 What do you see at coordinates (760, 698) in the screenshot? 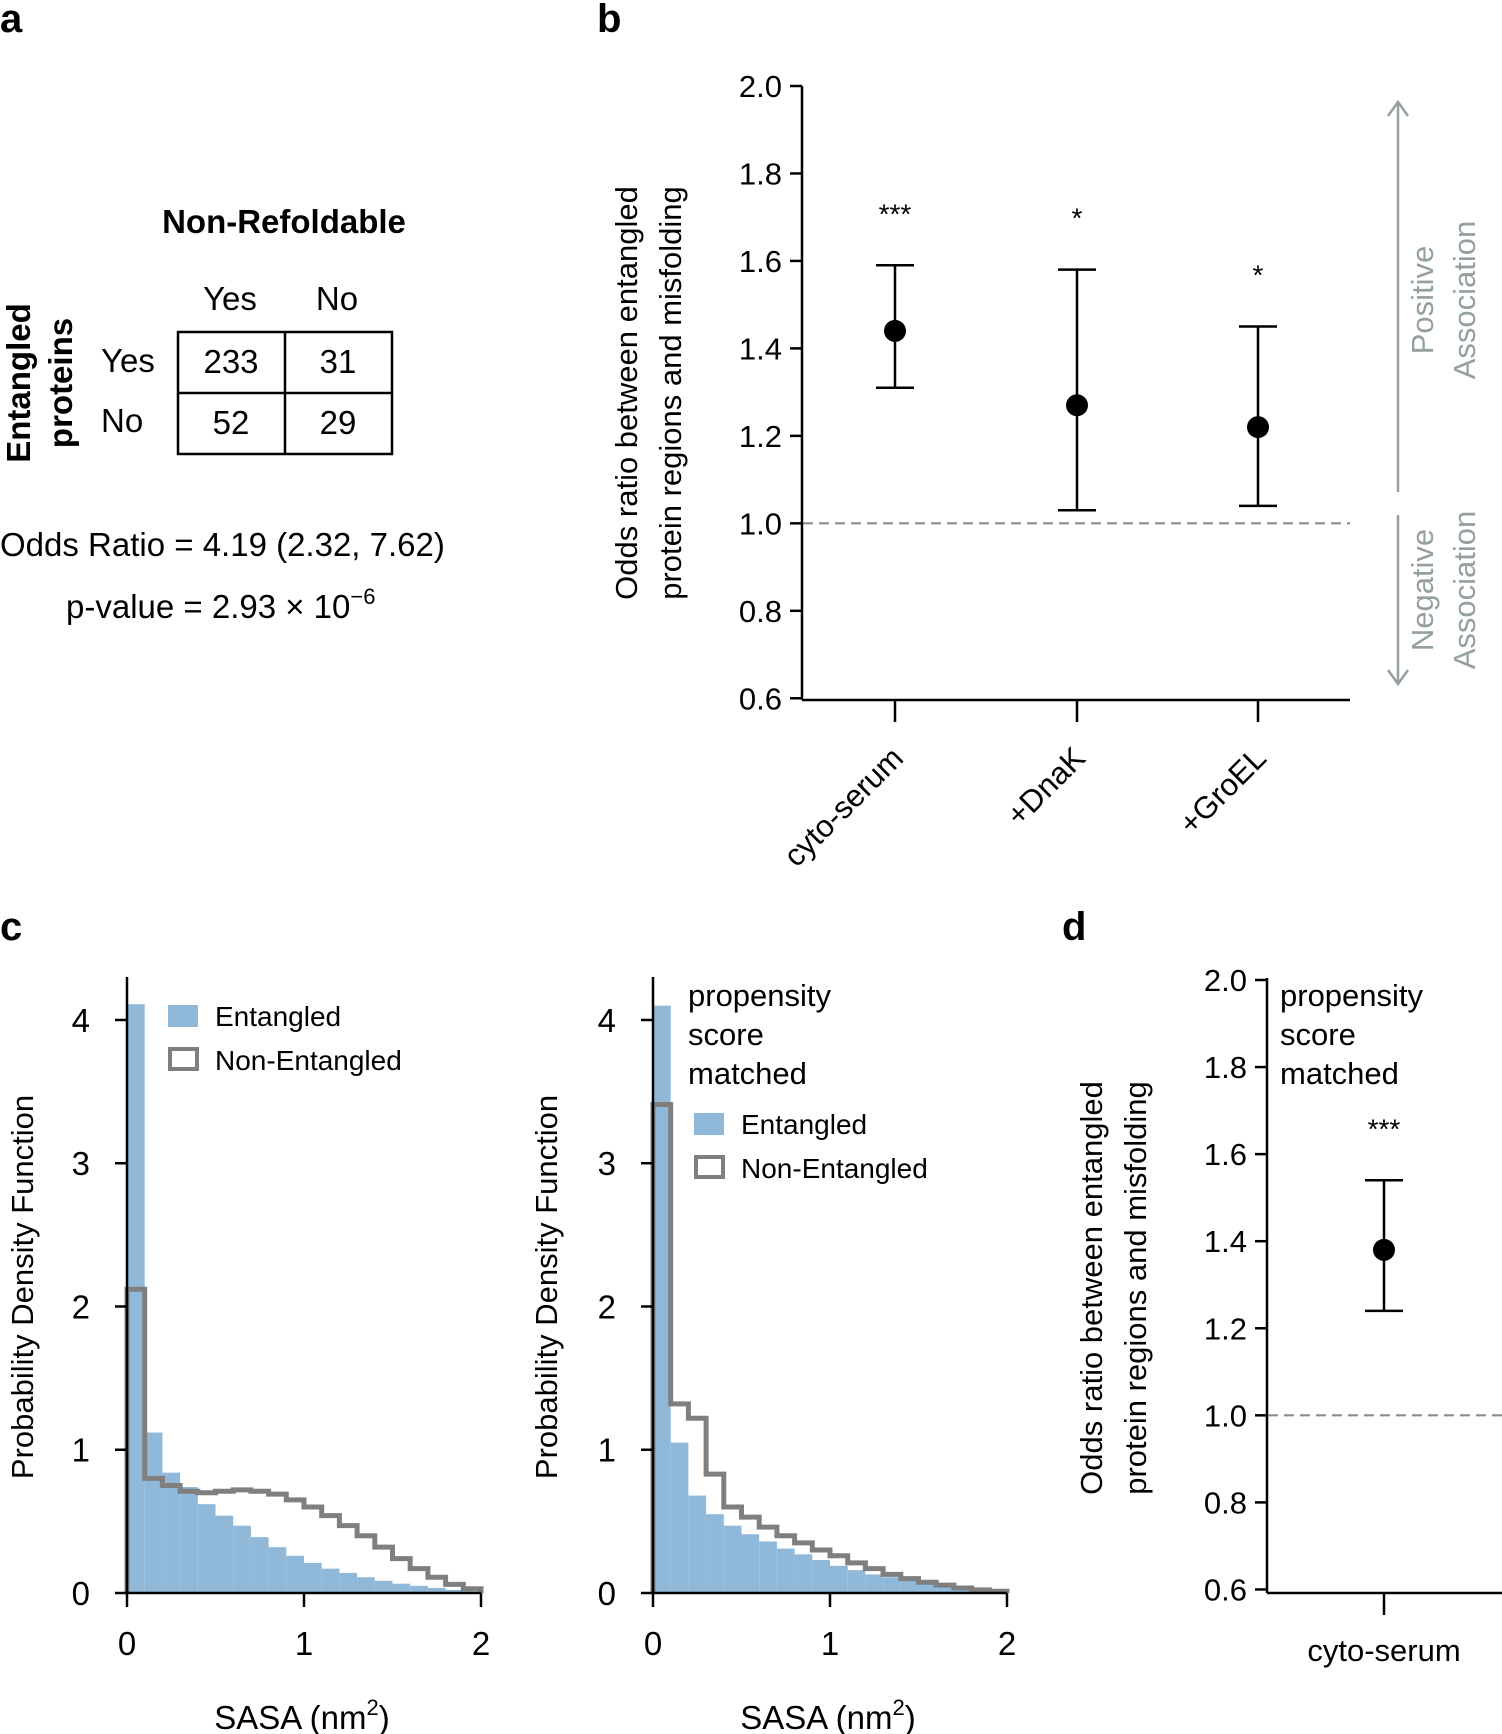
I see `b-ytick-label: 0.6` at bounding box center [760, 698].